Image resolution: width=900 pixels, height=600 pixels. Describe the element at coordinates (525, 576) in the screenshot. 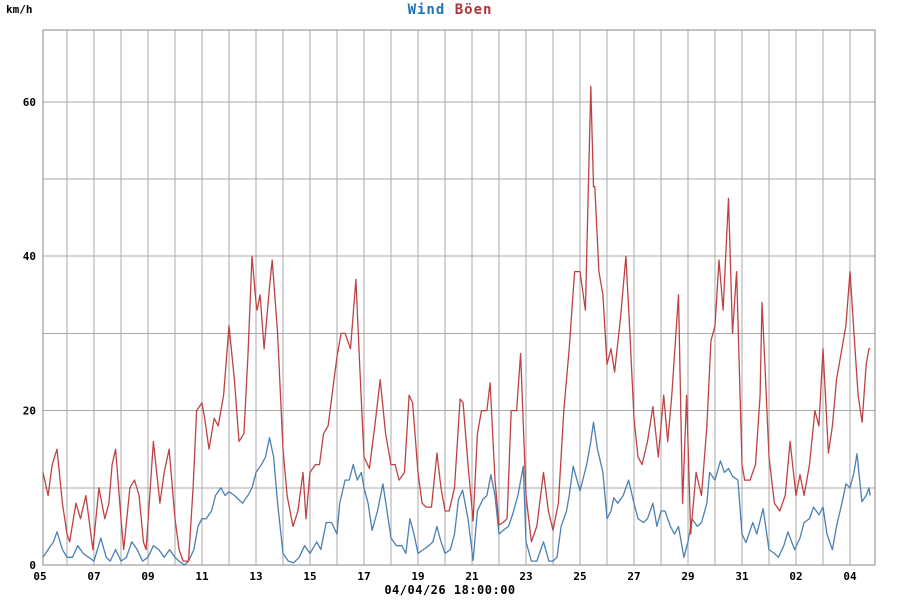

I see `x-tick-label: 23` at that location.